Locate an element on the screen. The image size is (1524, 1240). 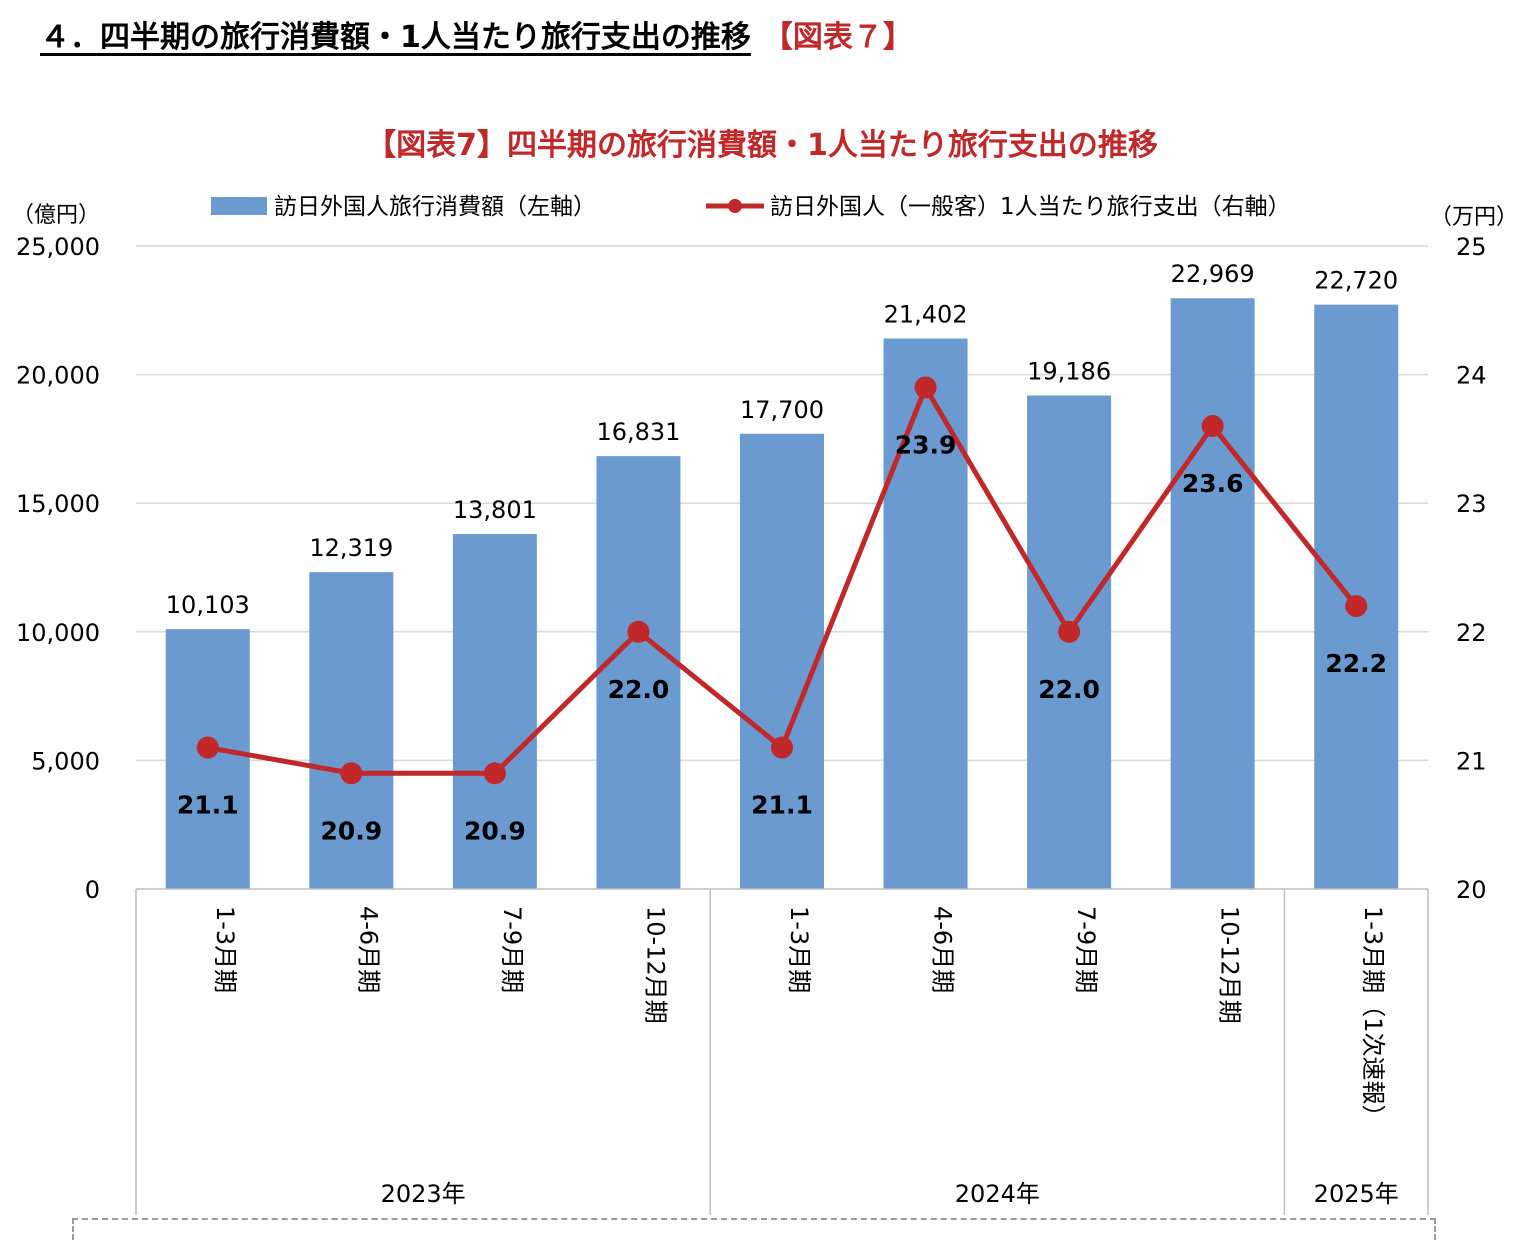
bar-value-label: 22,969 is located at coordinates (1213, 274).